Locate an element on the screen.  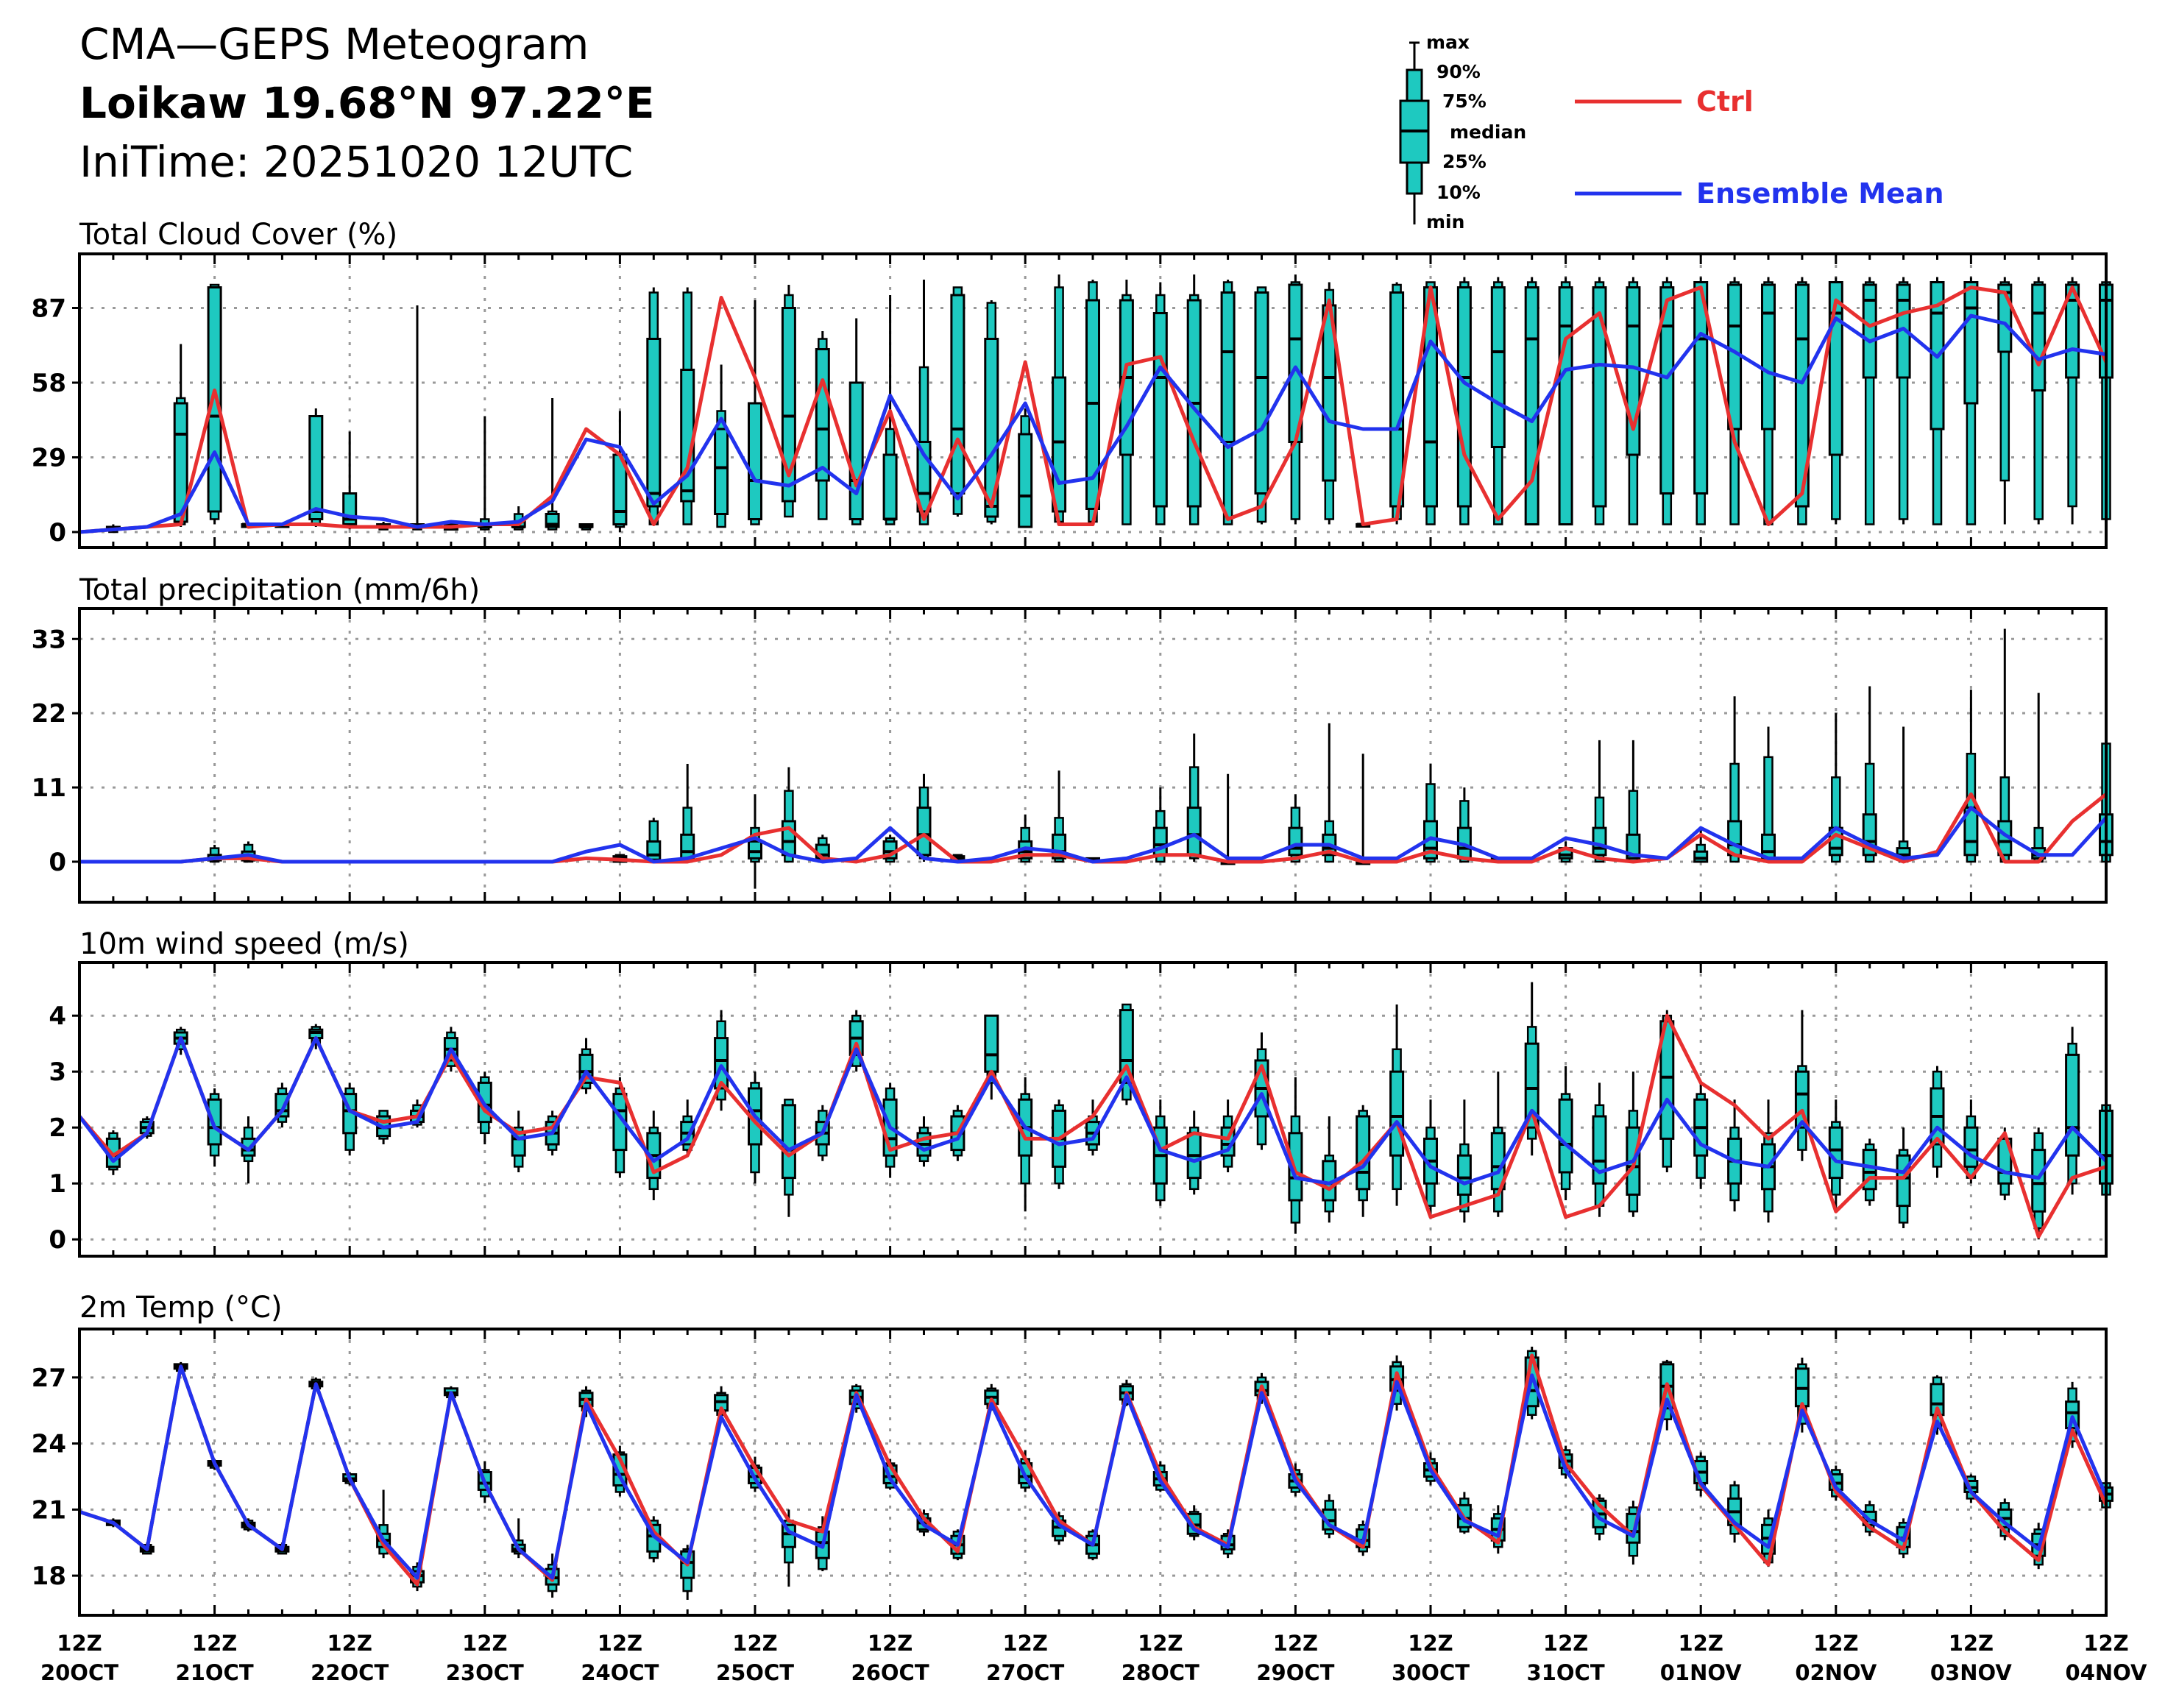
legend-label-25: 25% is located at coordinates (1464, 161).